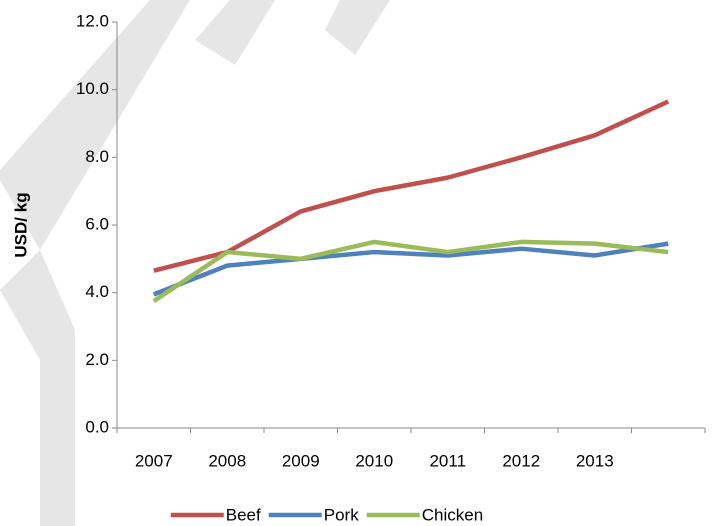 This screenshot has width=723, height=526. I want to click on y-tick-label: 2.0, so click(97, 359).